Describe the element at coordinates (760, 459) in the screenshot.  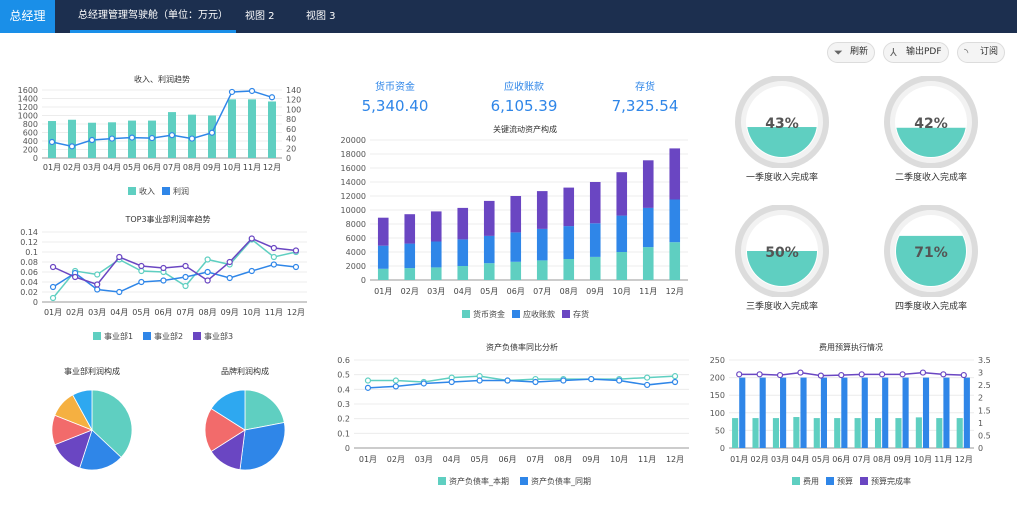
I see `x-tick-label: 02月` at that location.